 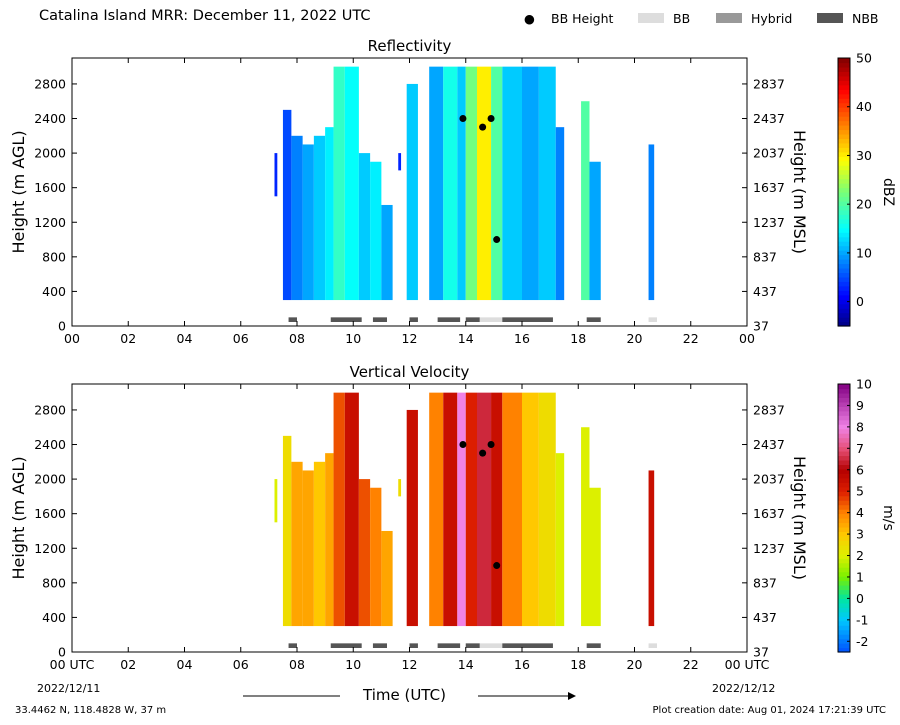 What do you see at coordinates (864, 252) in the screenshot?
I see `panel1-colorbar-tick-label-1: 10` at bounding box center [864, 252].